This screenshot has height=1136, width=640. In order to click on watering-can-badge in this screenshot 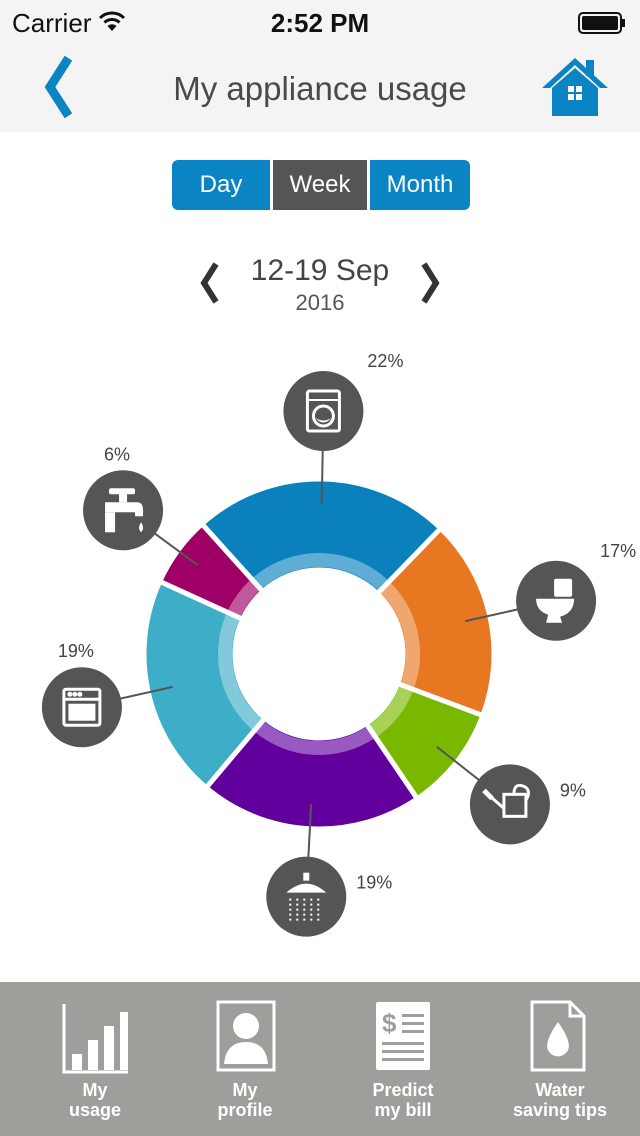, I will do `click(509, 804)`.